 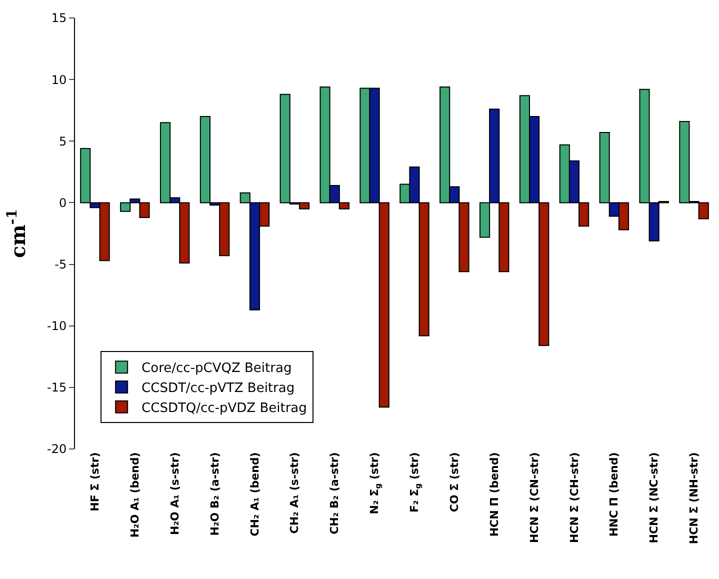 I want to click on y-tick-label: 0, so click(x=62, y=203).